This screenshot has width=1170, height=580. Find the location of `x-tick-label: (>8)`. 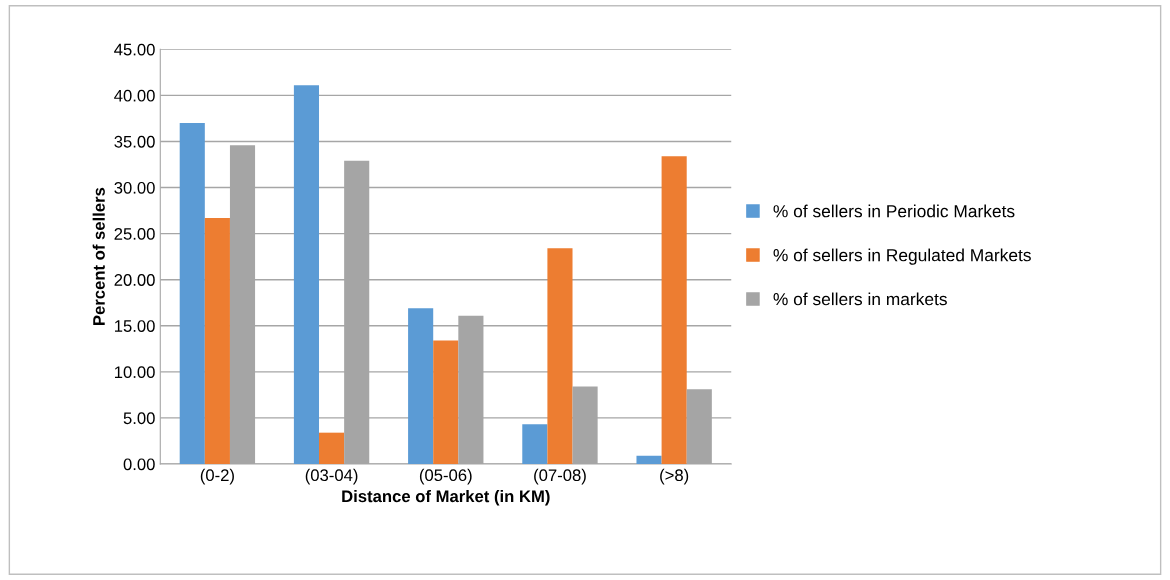

x-tick-label: (>8) is located at coordinates (674, 476).